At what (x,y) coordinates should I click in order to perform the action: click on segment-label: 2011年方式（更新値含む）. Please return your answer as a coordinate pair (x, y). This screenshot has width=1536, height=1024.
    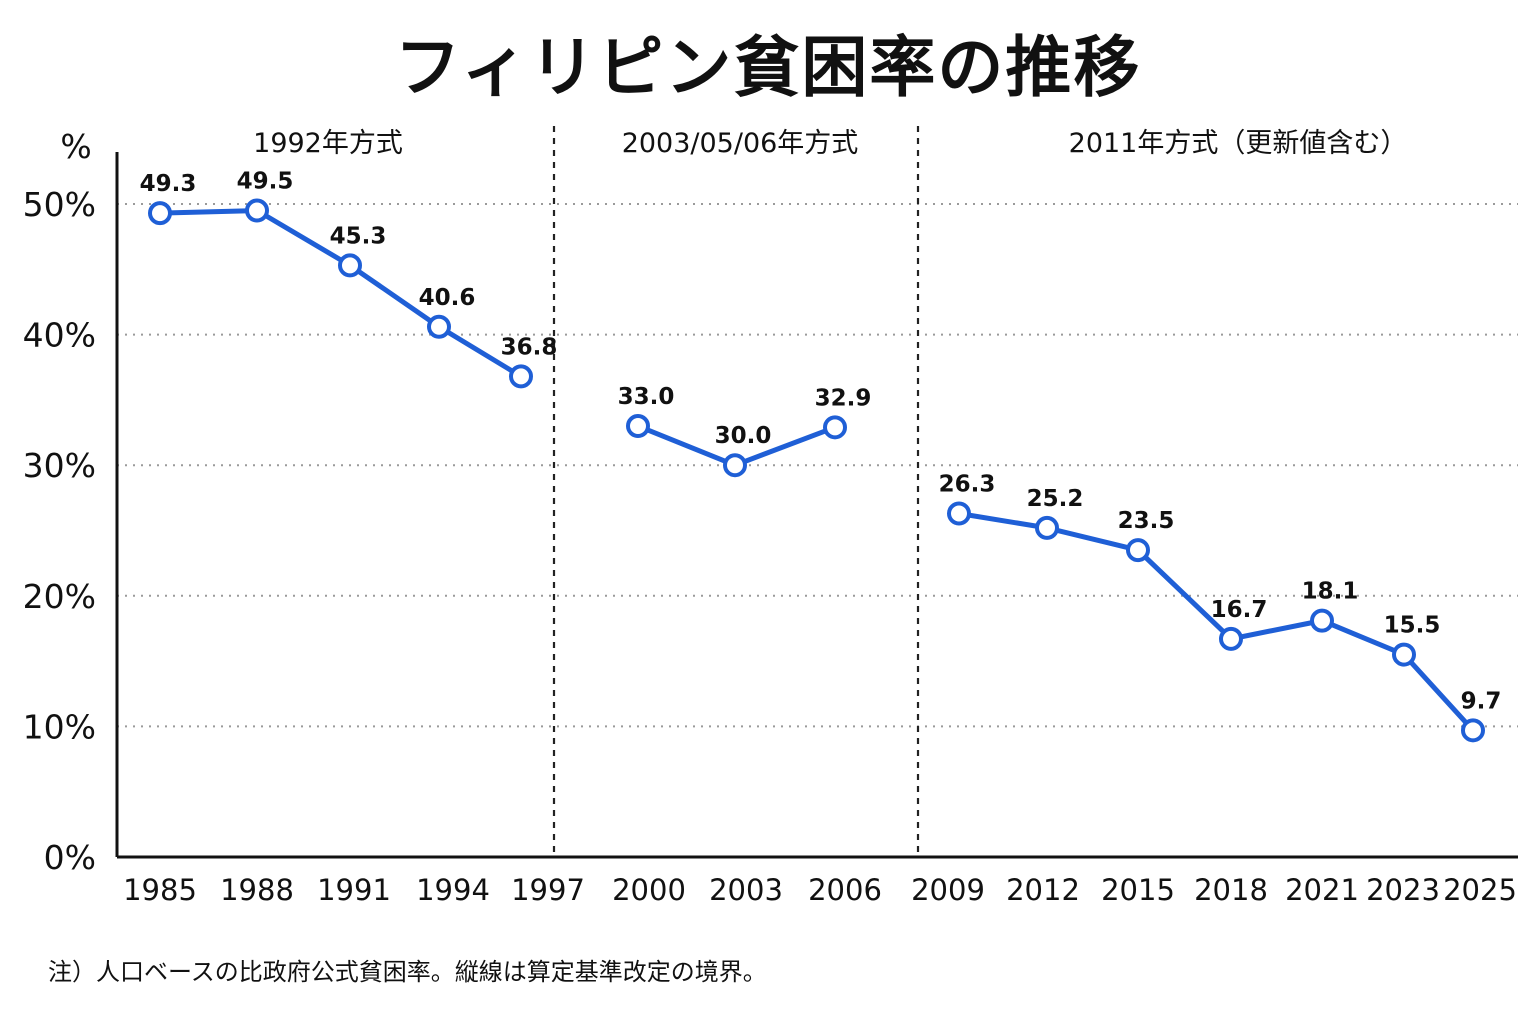
    Looking at the image, I should click on (1238, 143).